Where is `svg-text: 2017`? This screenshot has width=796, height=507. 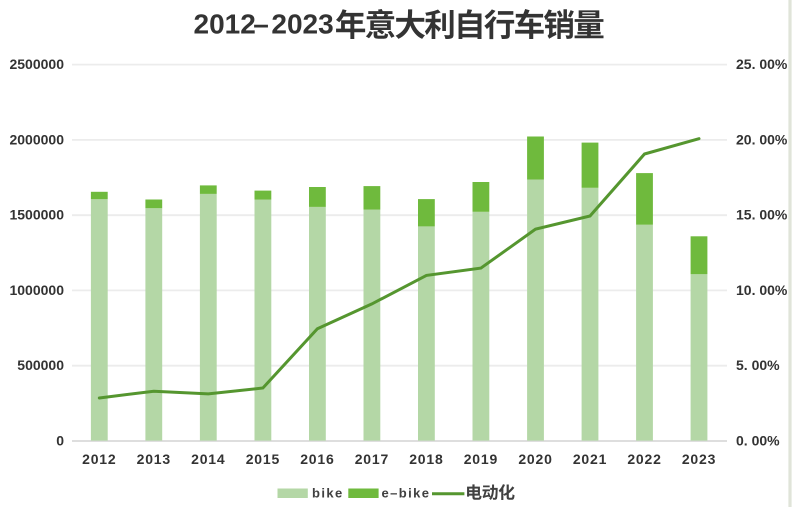
svg-text: 2017 is located at coordinates (372, 459).